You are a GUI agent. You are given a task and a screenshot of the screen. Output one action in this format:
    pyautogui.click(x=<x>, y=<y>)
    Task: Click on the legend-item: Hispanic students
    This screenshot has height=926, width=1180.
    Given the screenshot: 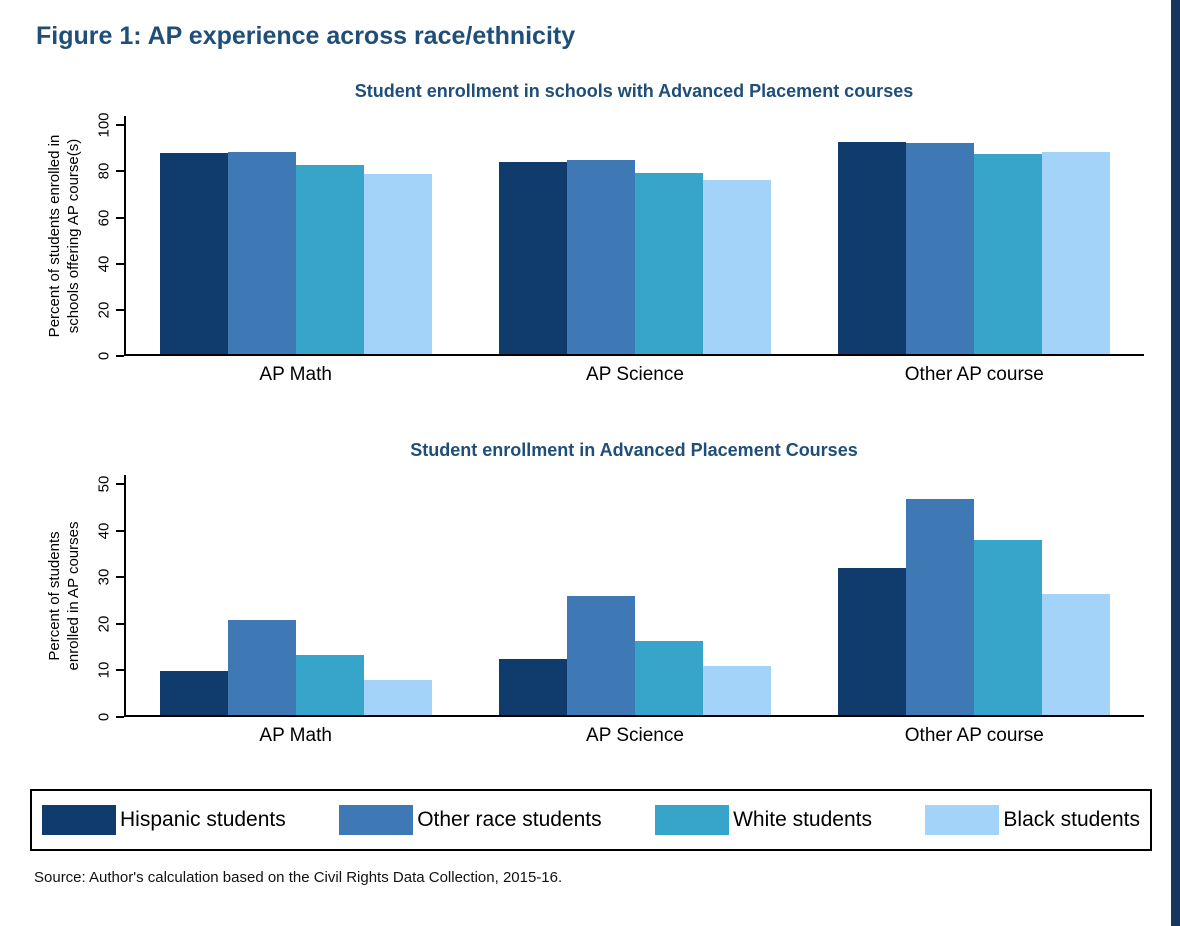 What is the action you would take?
    pyautogui.click(x=164, y=820)
    